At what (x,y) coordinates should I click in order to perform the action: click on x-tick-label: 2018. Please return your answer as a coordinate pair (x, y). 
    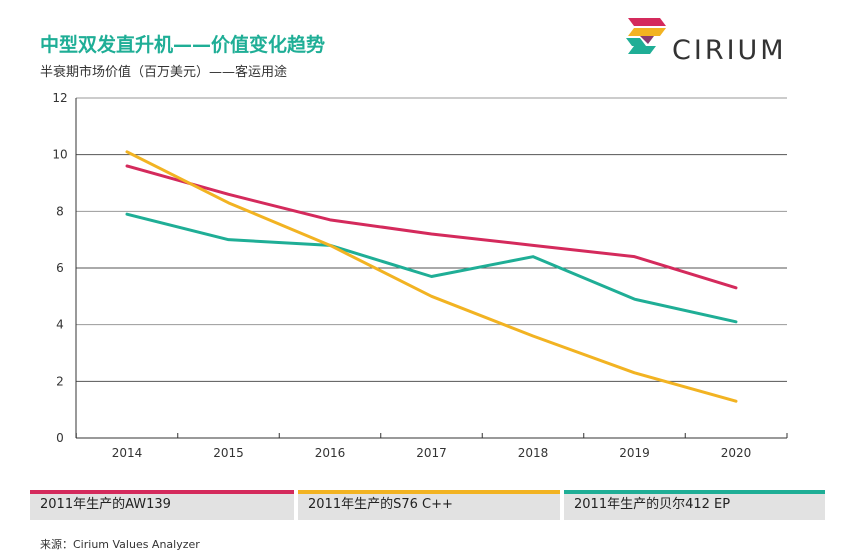
    Looking at the image, I should click on (533, 453).